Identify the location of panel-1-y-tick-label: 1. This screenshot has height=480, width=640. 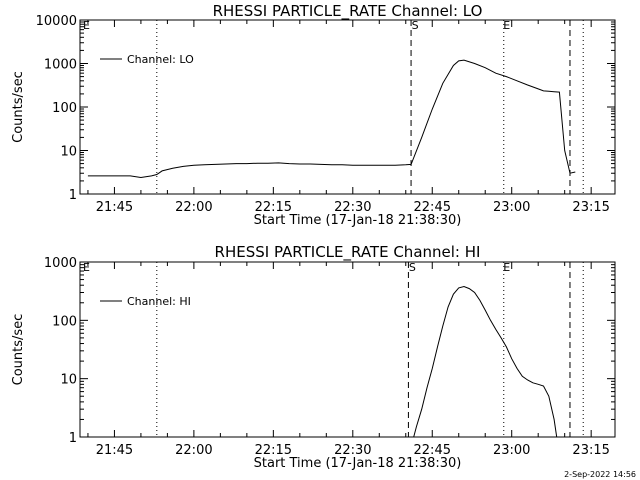
(73, 195).